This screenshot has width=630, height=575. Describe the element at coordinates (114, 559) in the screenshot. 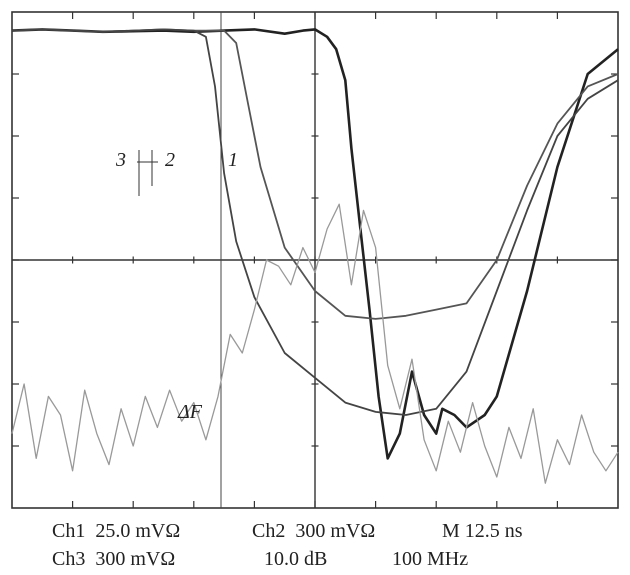

I see `readout-ch3: Ch3 300 mVΩ` at that location.